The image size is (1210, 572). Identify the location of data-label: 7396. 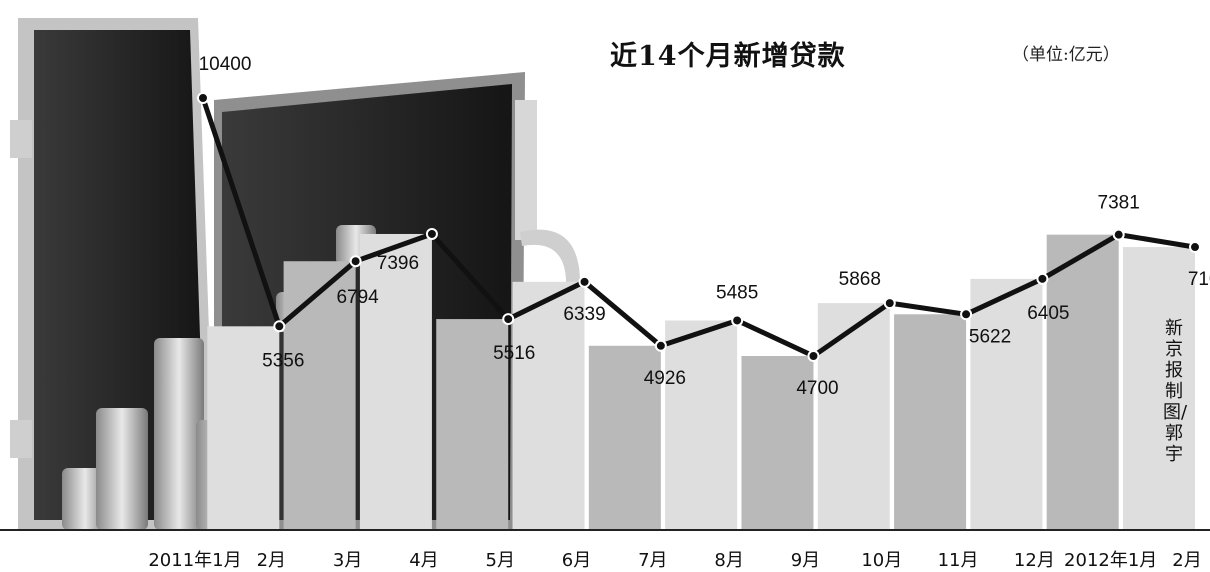
(398, 263).